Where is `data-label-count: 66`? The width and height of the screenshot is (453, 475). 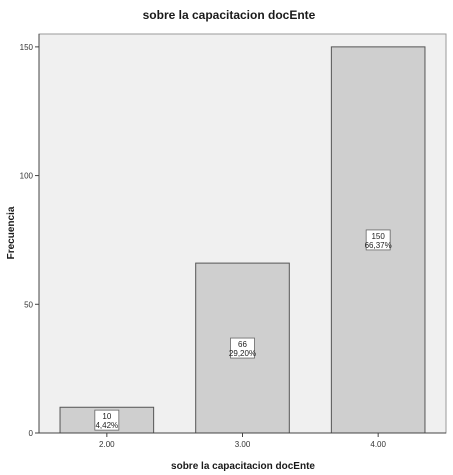
data-label-count: 66 is located at coordinates (242, 344).